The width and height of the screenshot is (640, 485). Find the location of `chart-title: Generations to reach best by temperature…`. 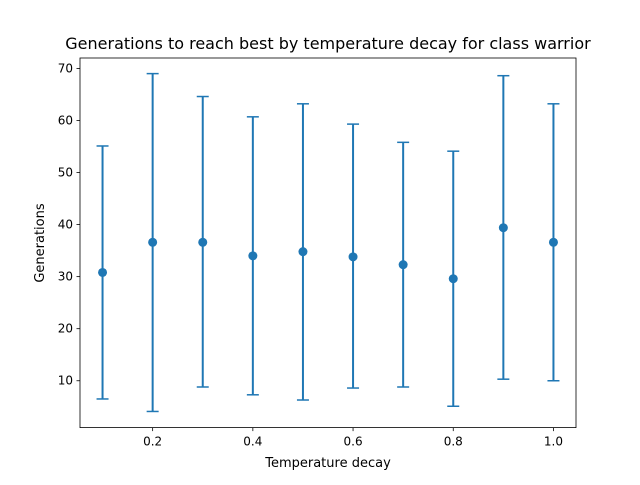

chart-title: Generations to reach best by temperature… is located at coordinates (328, 43).